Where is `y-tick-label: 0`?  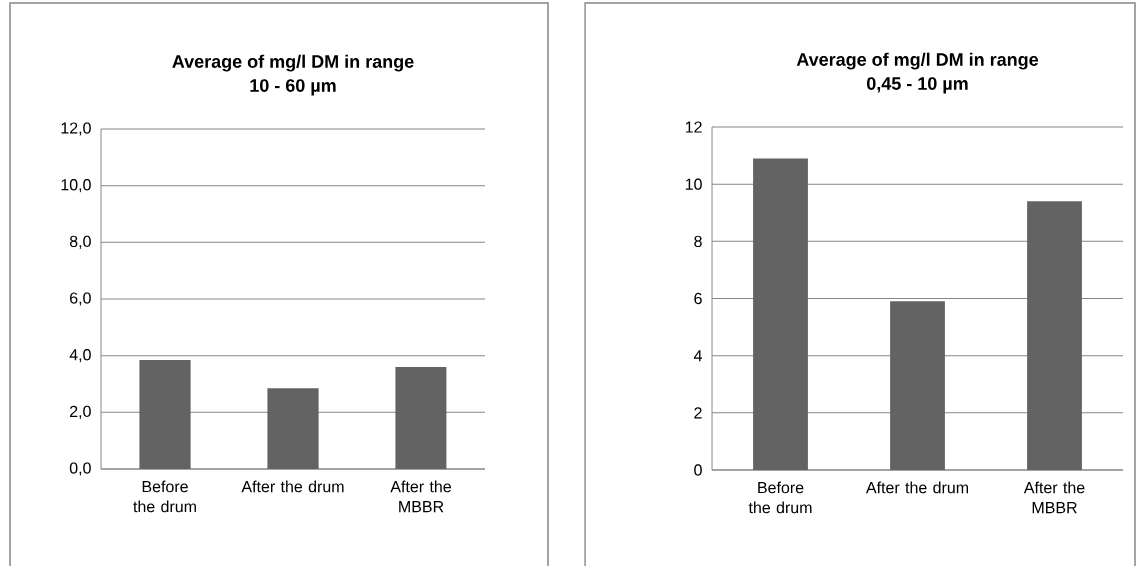 y-tick-label: 0 is located at coordinates (698, 470).